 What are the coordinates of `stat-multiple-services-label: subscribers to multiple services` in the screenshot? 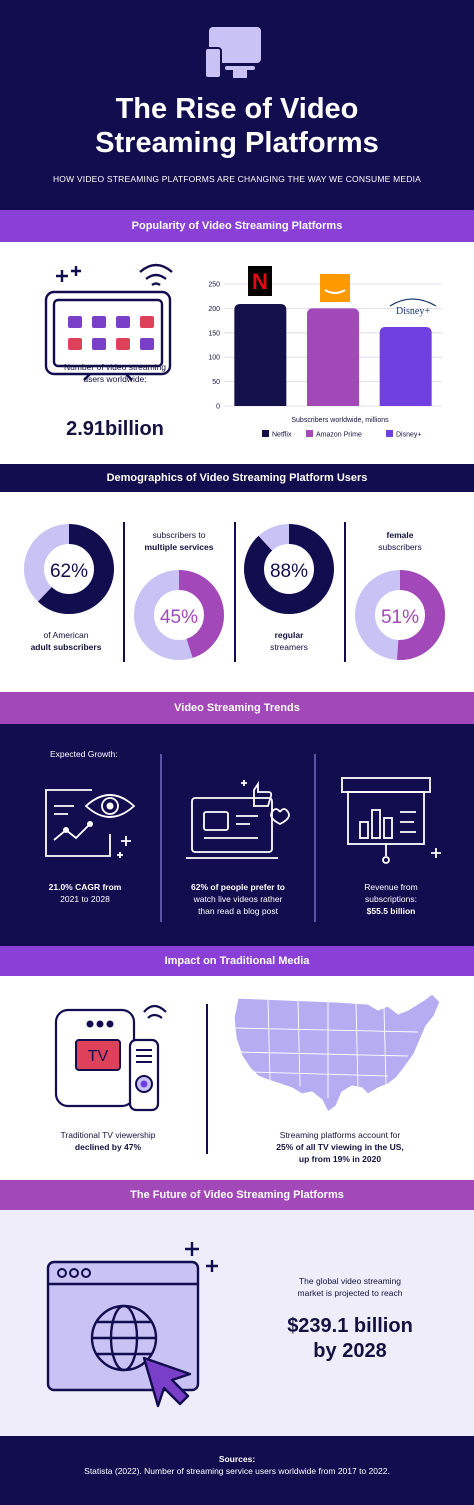 It's located at (179, 542).